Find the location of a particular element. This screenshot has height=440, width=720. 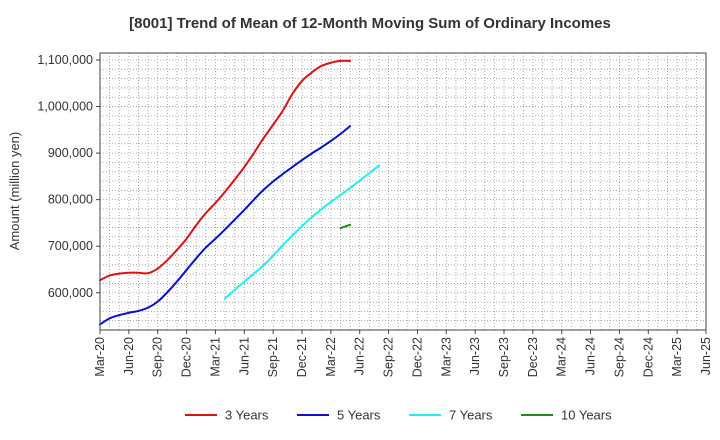

y-tick-label: 900,000 is located at coordinates (70, 153).